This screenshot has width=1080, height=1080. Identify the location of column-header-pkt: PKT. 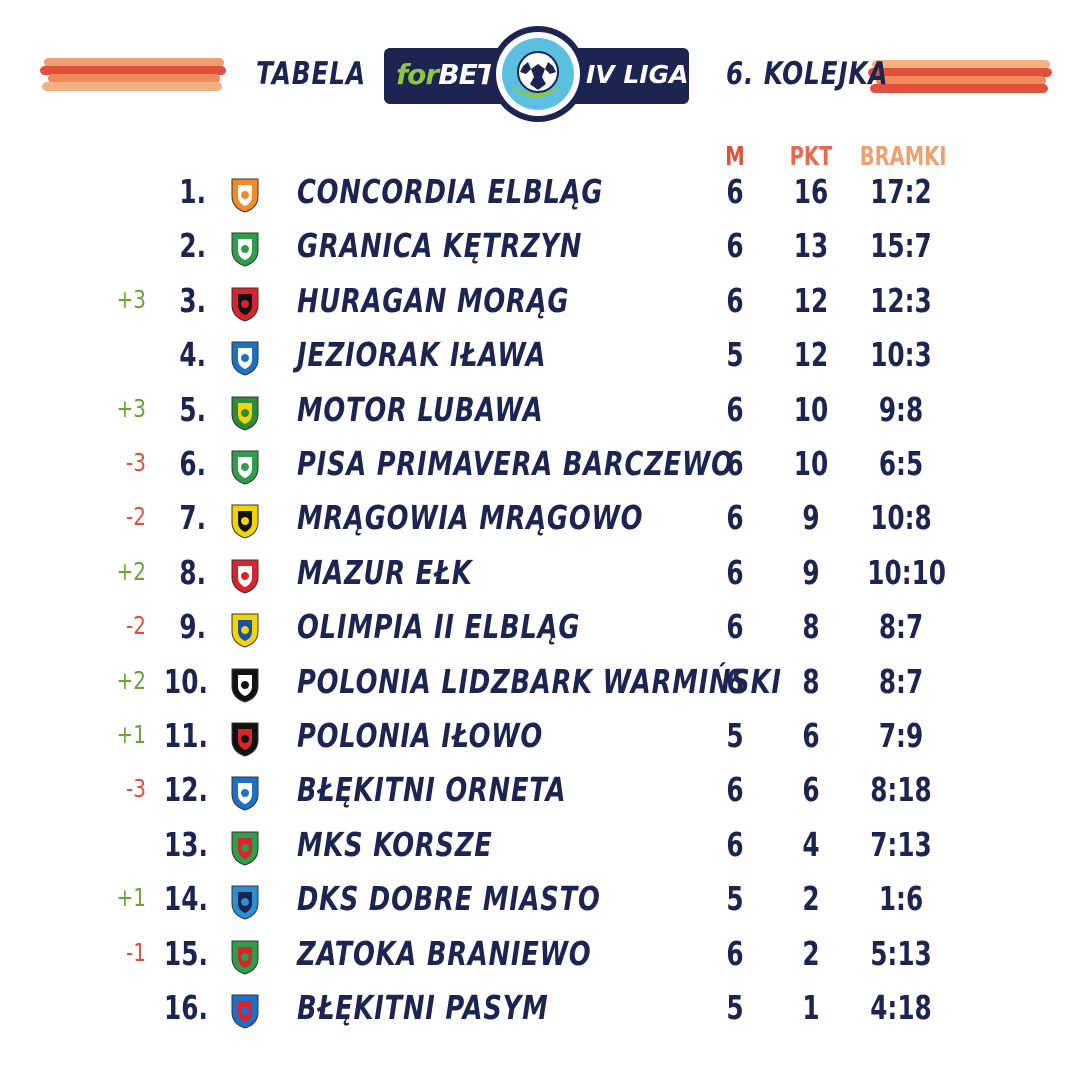
(811, 157).